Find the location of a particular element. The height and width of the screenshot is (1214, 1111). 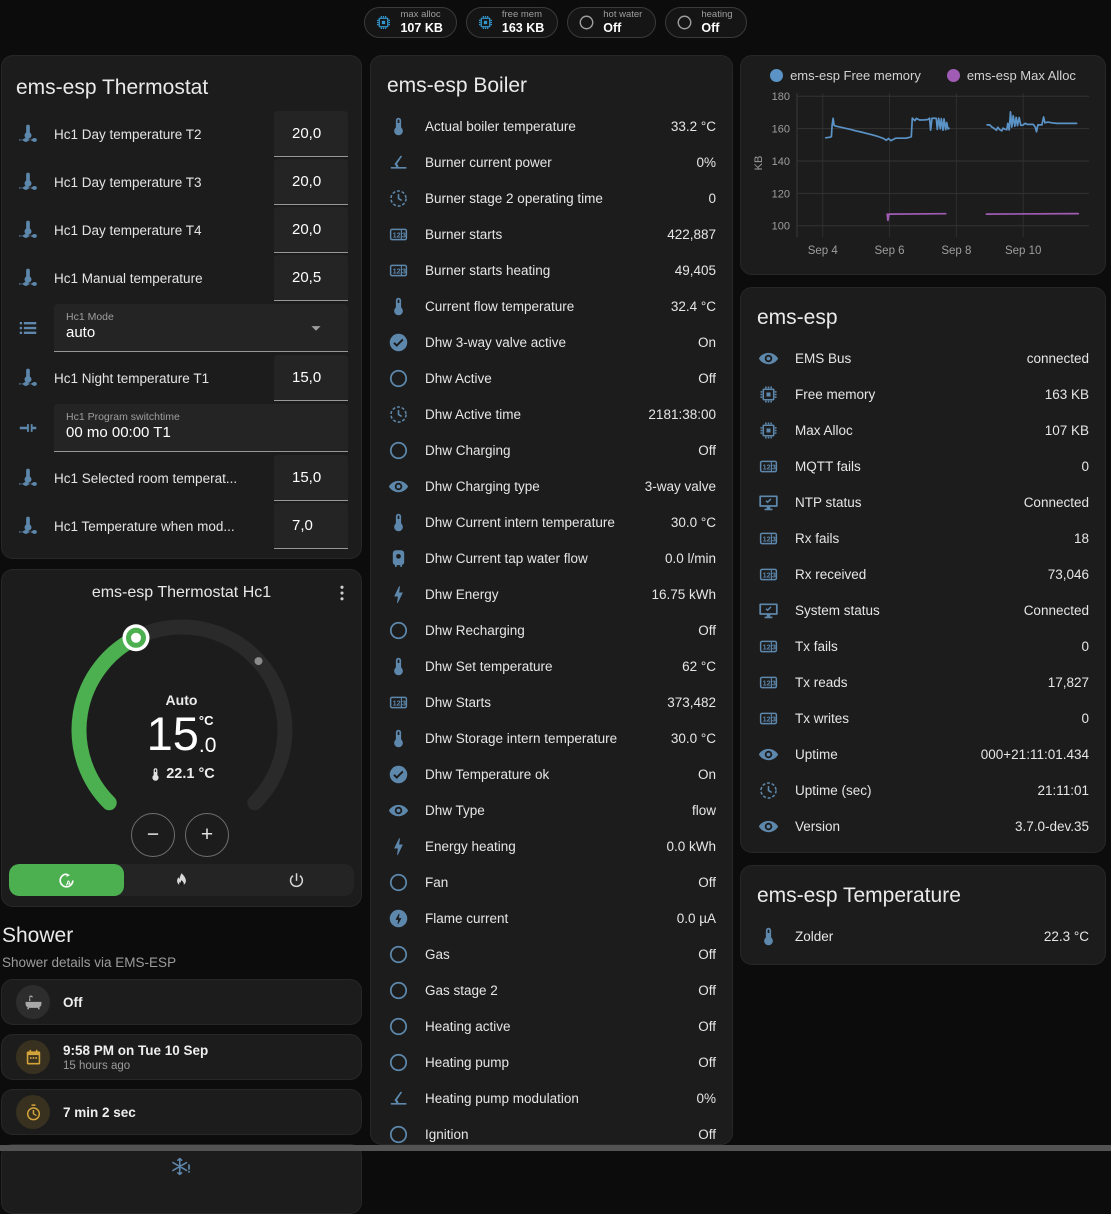

entity-row: Burner current power 0% is located at coordinates (551, 162).